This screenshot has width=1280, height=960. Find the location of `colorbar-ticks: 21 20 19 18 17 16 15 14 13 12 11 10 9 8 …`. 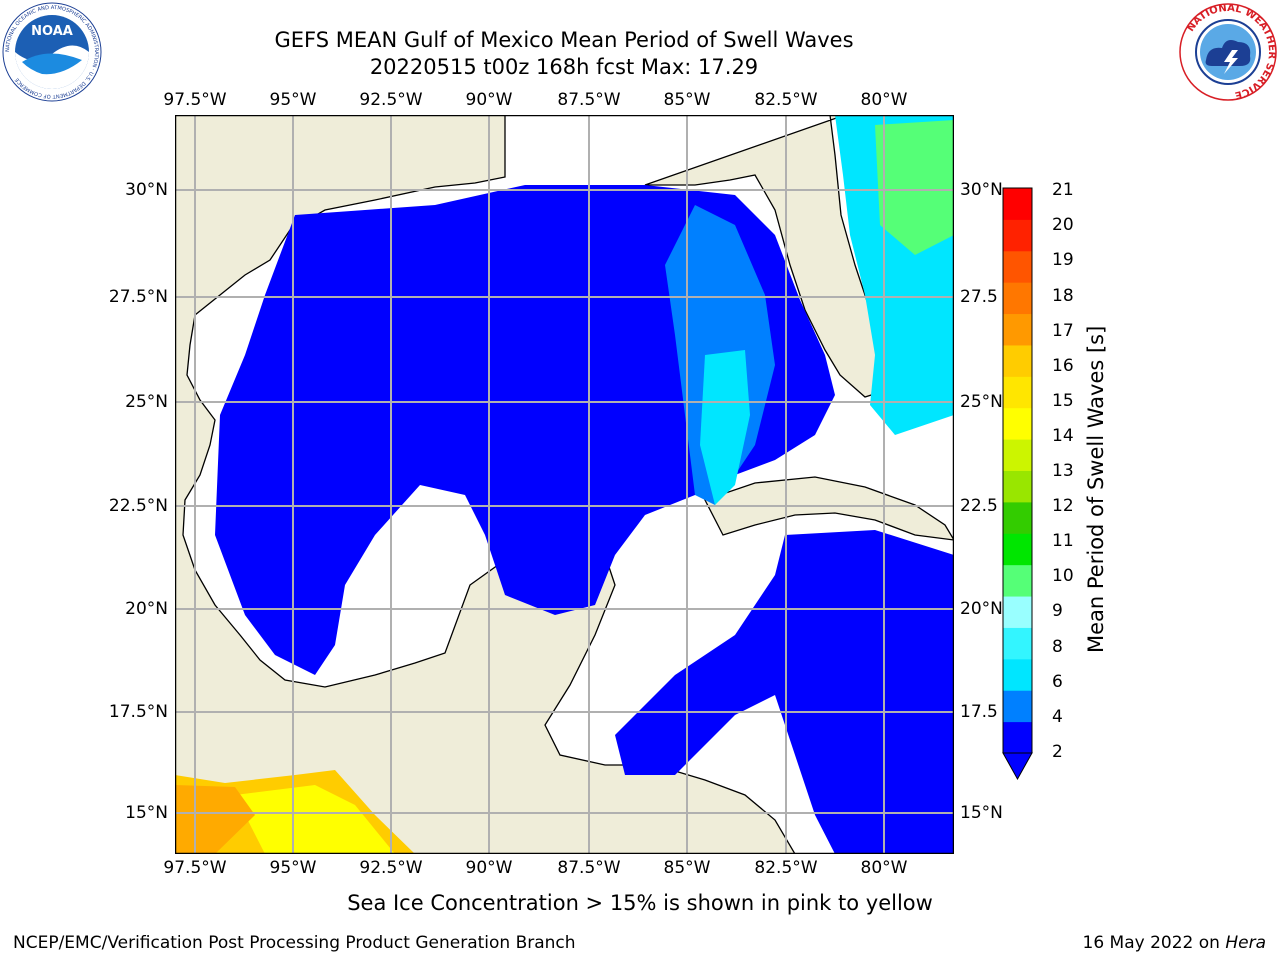

colorbar-ticks: 21 20 19 18 17 16 15 14 13 12 11 10 9 8 … is located at coordinates (1070, 480).